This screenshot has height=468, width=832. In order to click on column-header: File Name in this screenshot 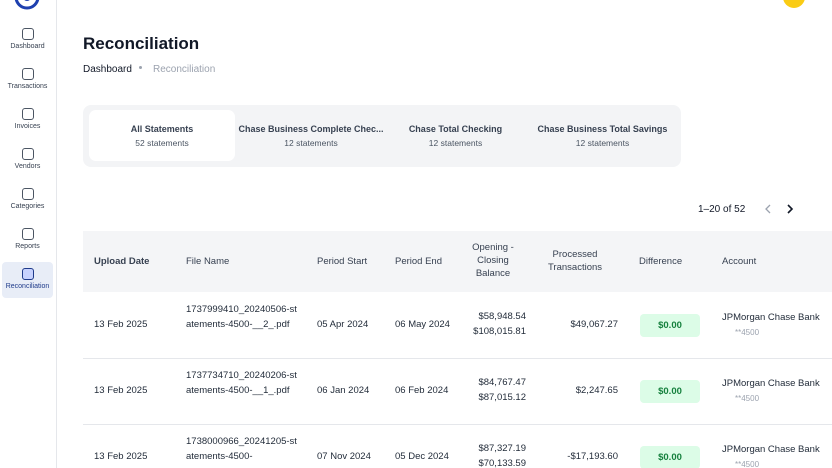, I will do `click(208, 261)`.